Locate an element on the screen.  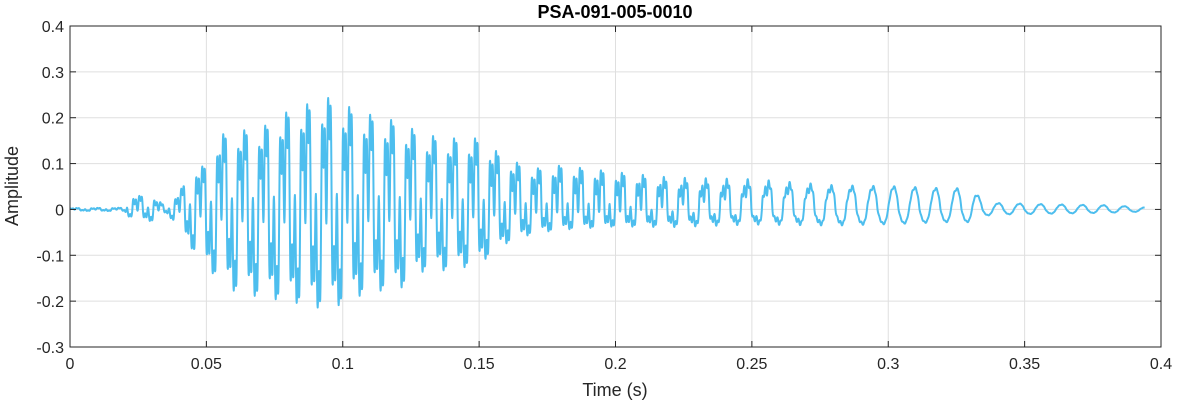
y-axis-label: Amplitude is located at coordinates (12, 186).